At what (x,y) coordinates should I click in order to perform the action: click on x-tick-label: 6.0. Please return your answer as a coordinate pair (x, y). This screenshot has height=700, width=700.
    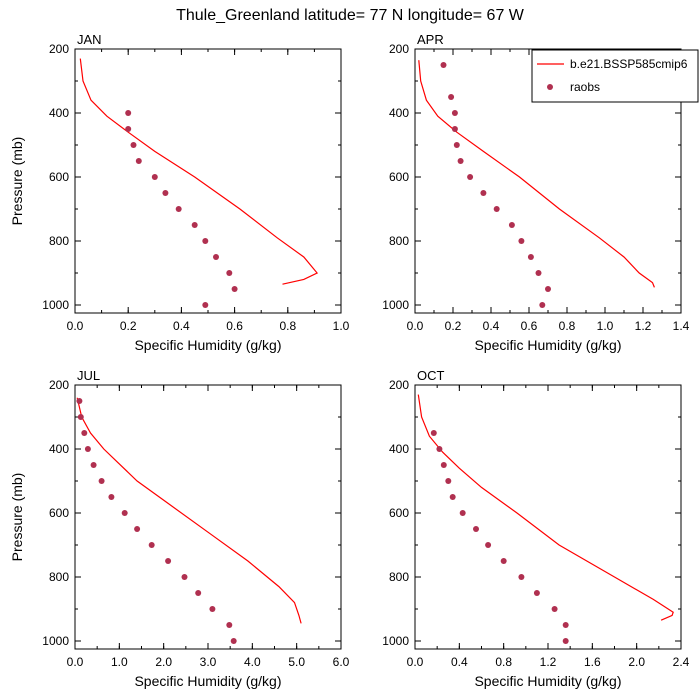
    Looking at the image, I should click on (341, 662).